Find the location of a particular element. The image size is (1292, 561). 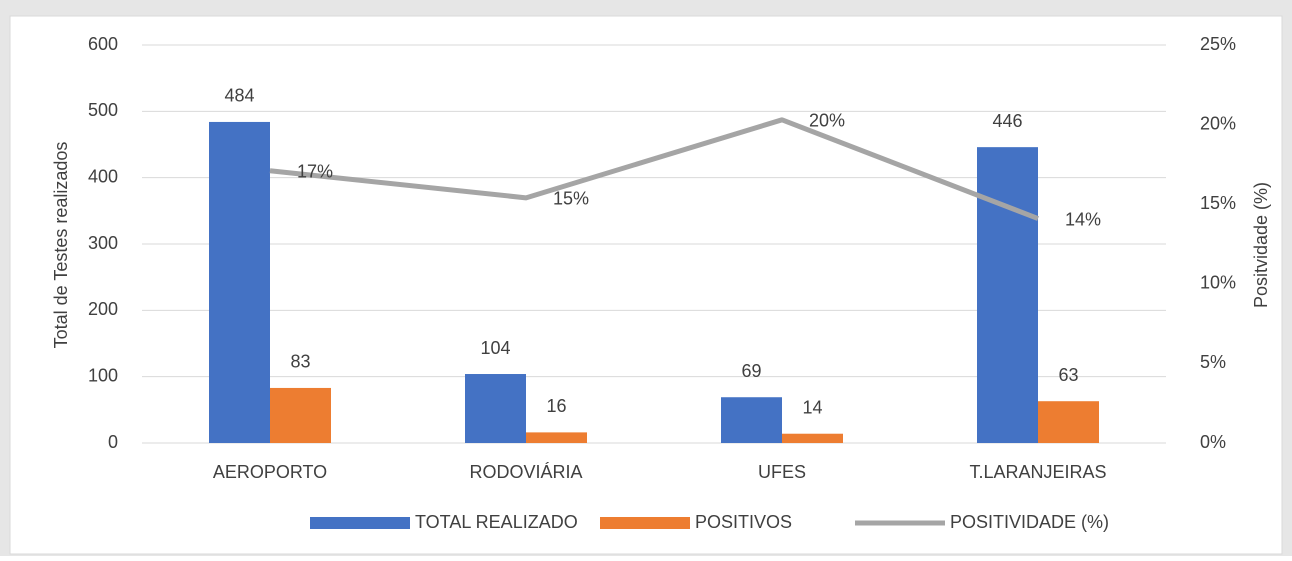

x-tick-label: UFES is located at coordinates (782, 472).